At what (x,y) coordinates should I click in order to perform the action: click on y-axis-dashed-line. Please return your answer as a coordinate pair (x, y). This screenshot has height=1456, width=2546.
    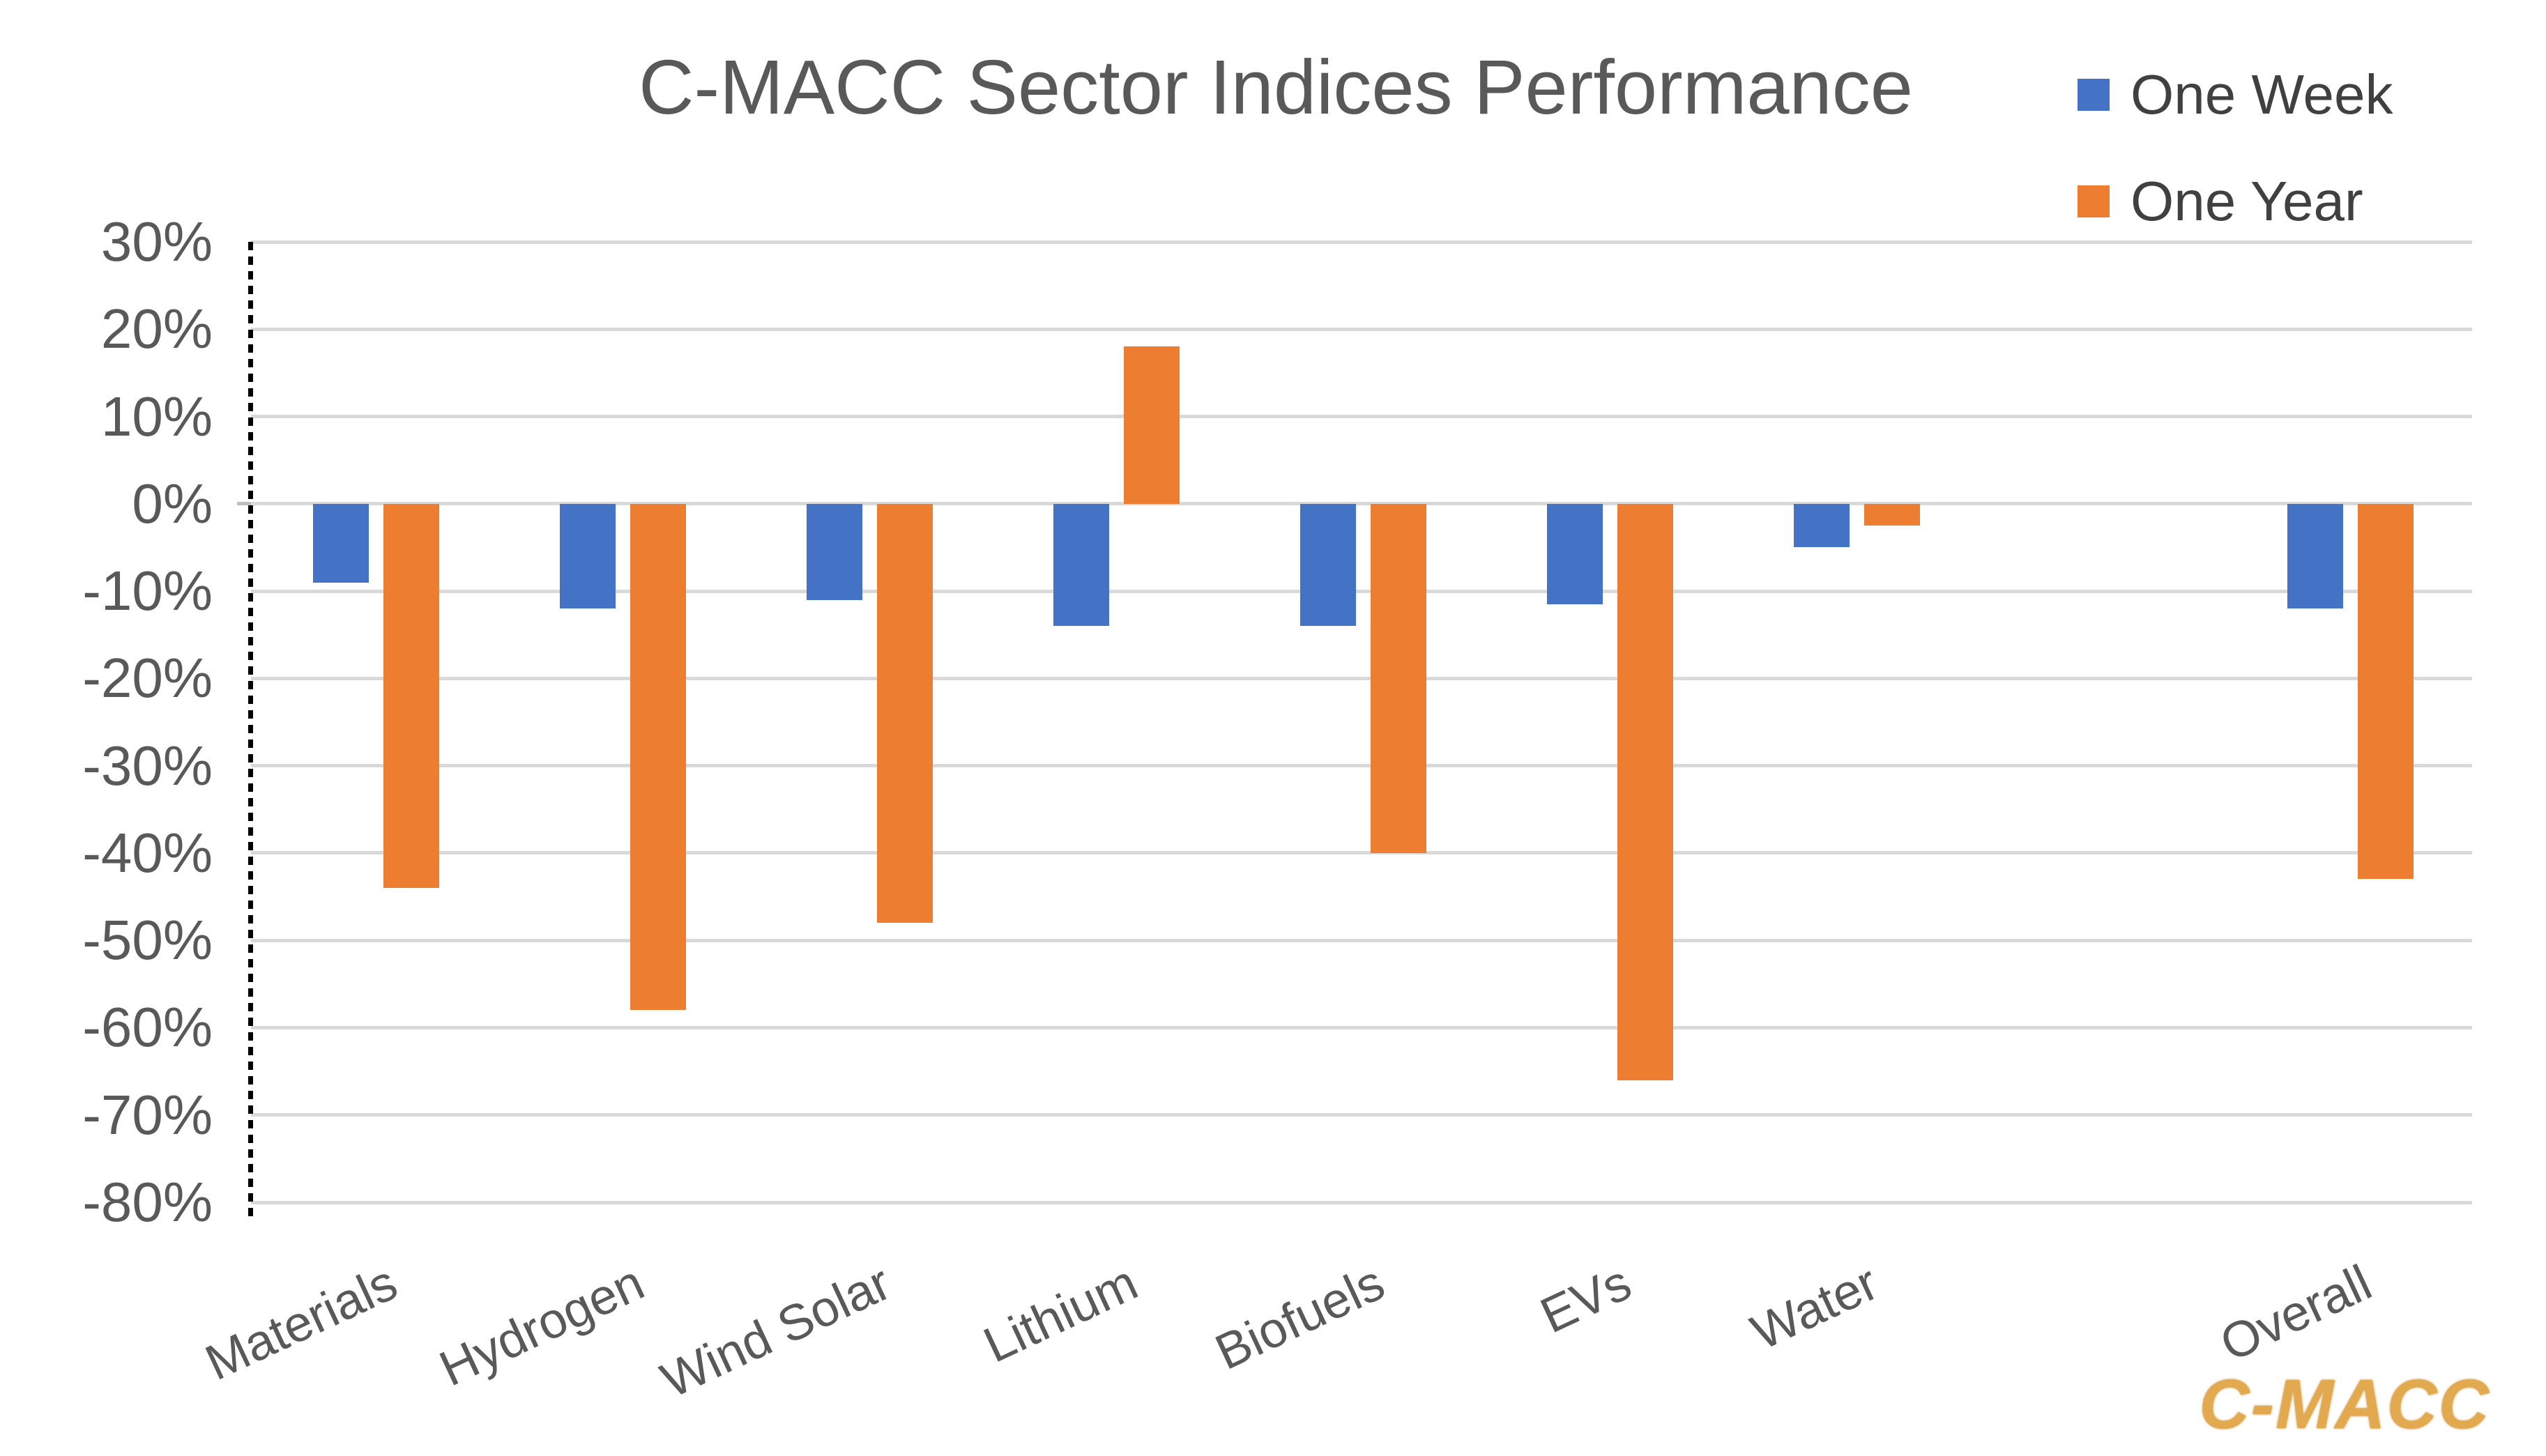
    Looking at the image, I should click on (250, 730).